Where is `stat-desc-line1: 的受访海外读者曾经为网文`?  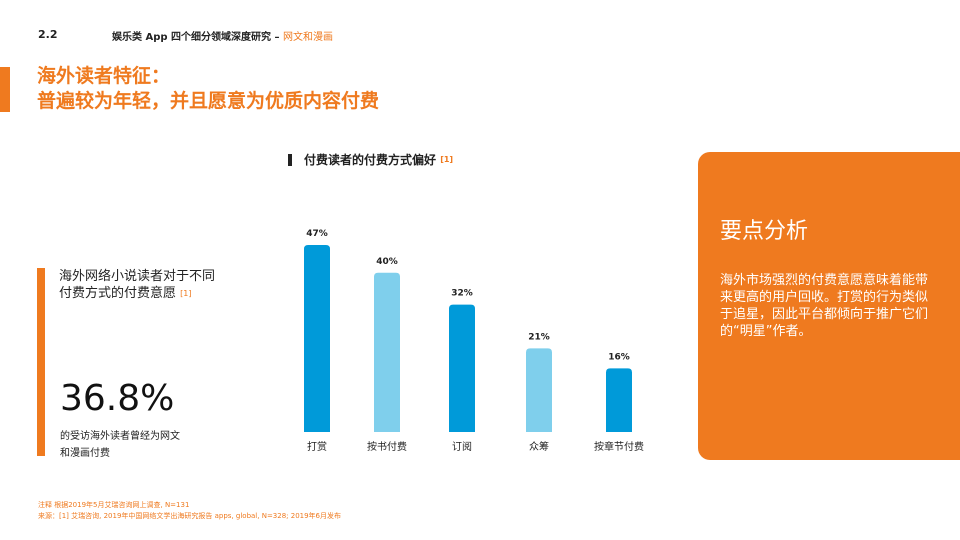 stat-desc-line1: 的受访海外读者曾经为网文 is located at coordinates (120, 436).